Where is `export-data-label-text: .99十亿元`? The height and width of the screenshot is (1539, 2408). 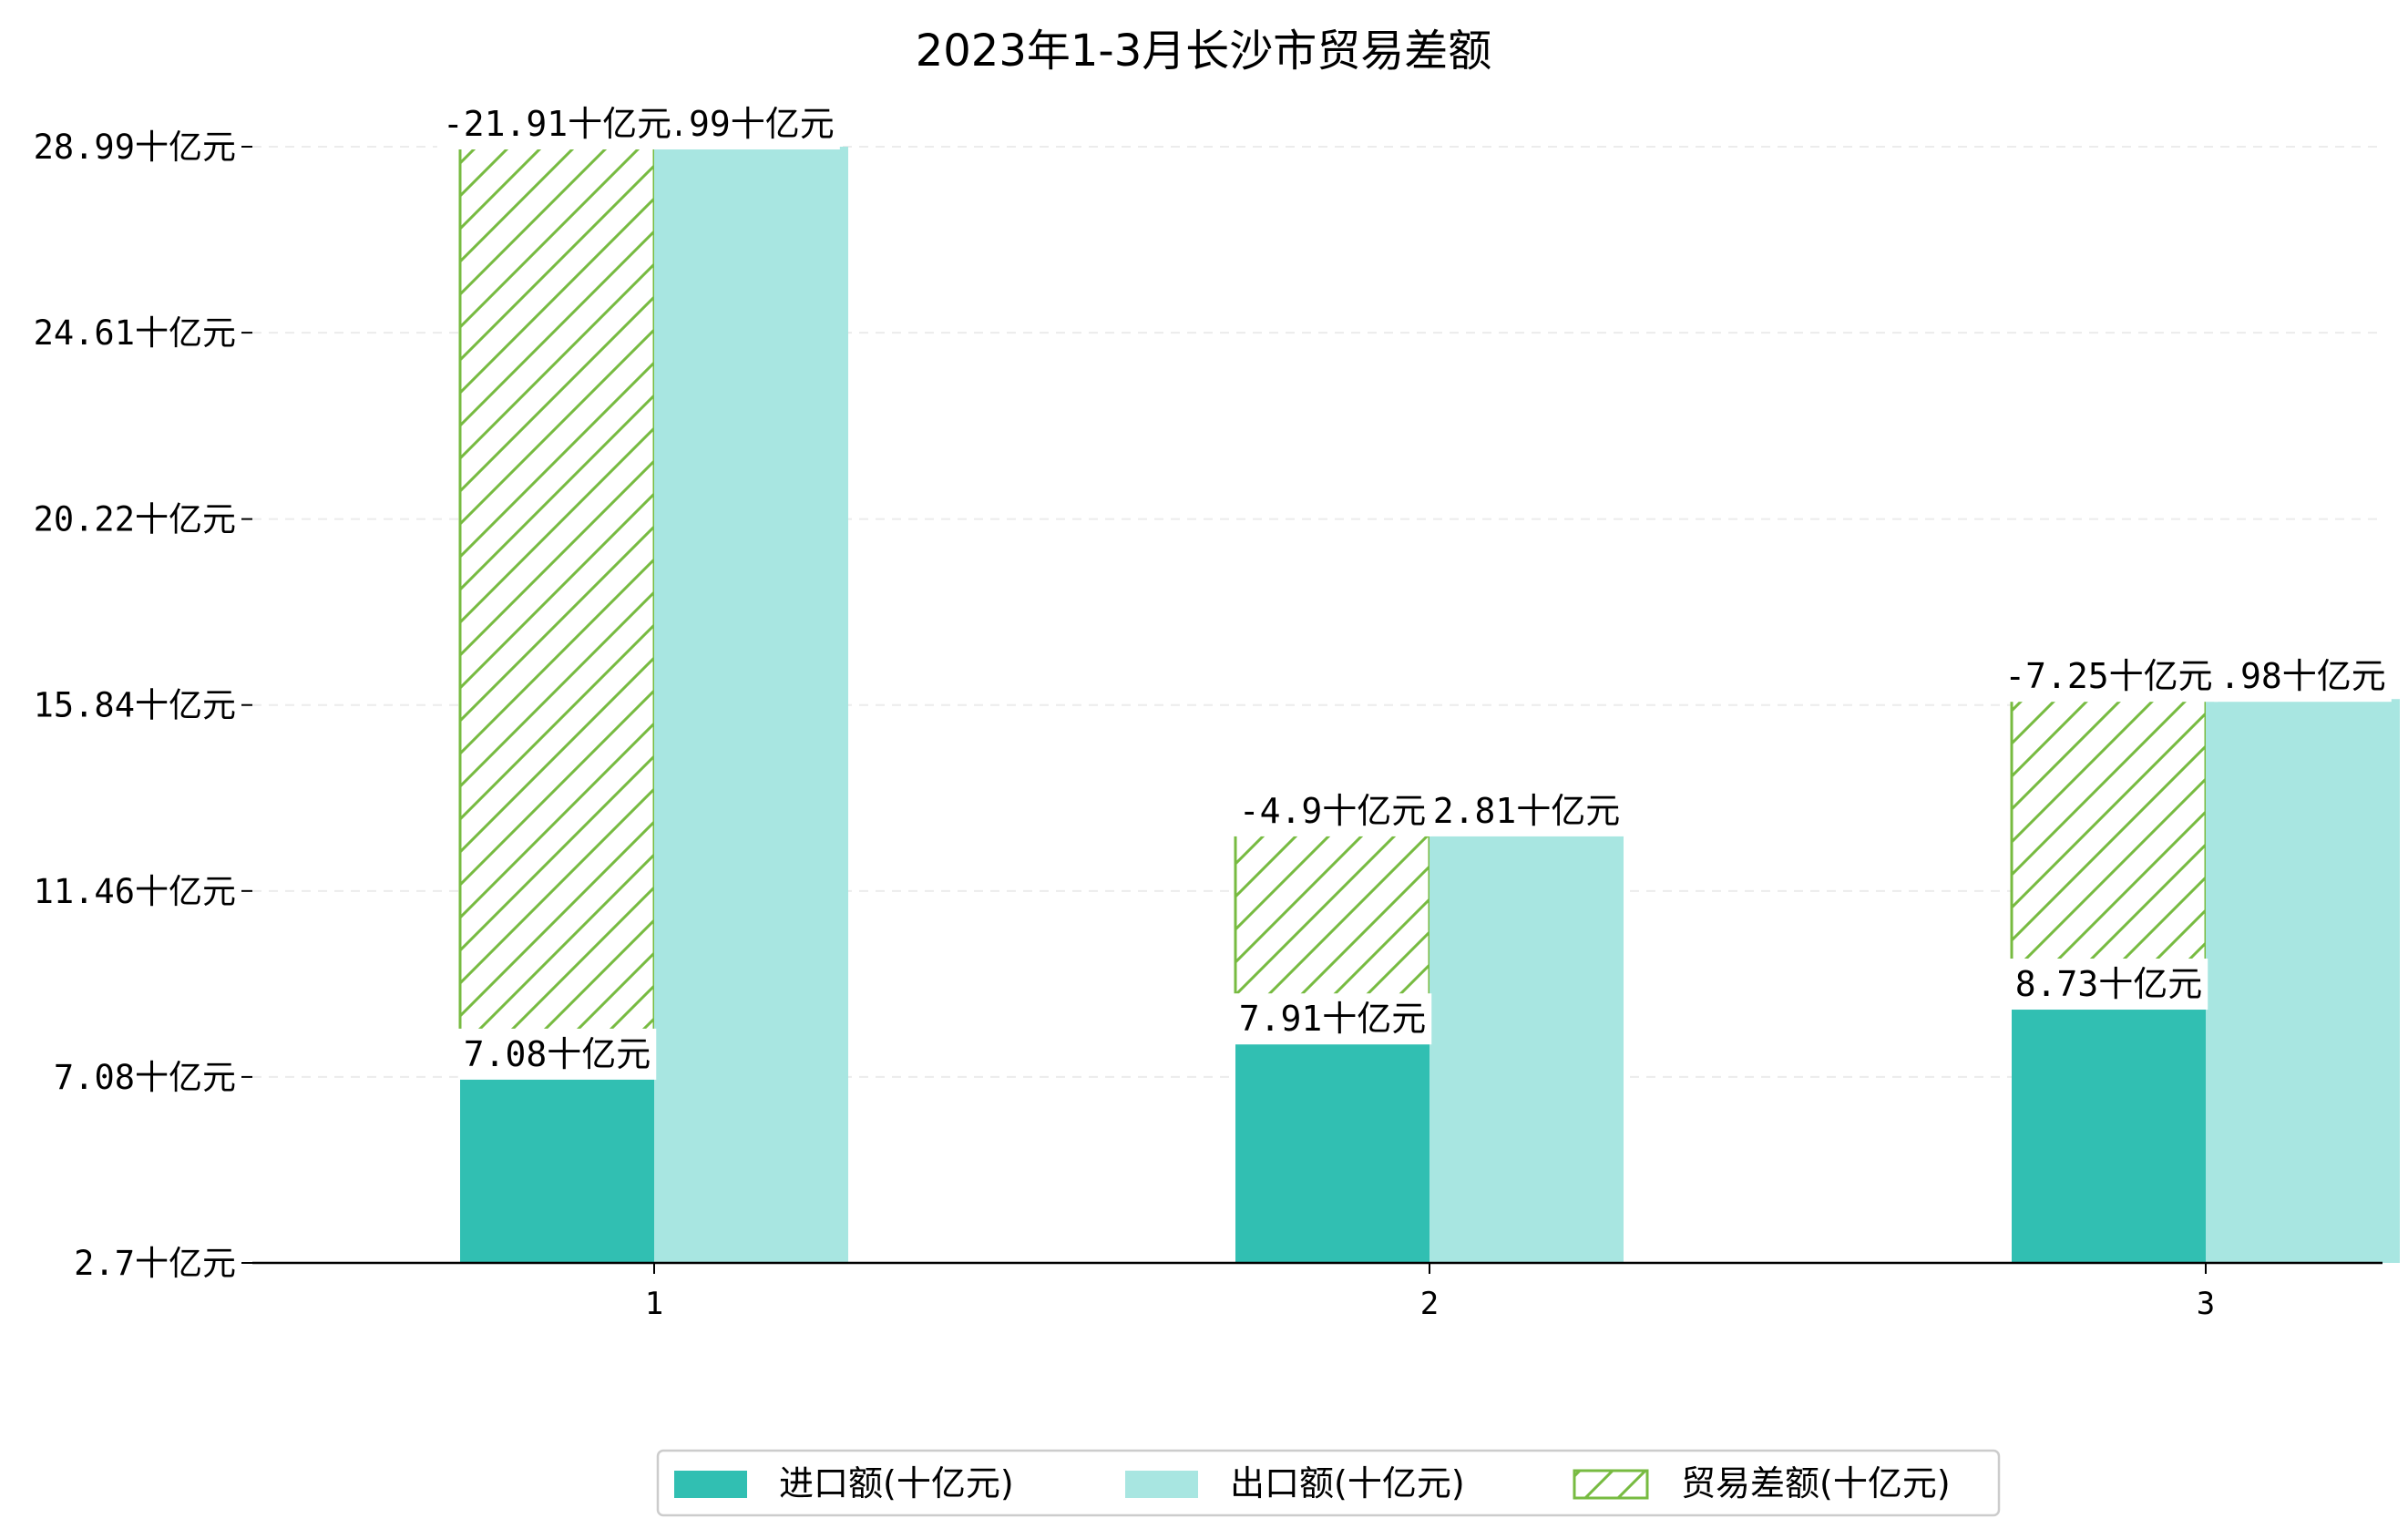
export-data-label-text: .99十亿元 is located at coordinates (752, 124).